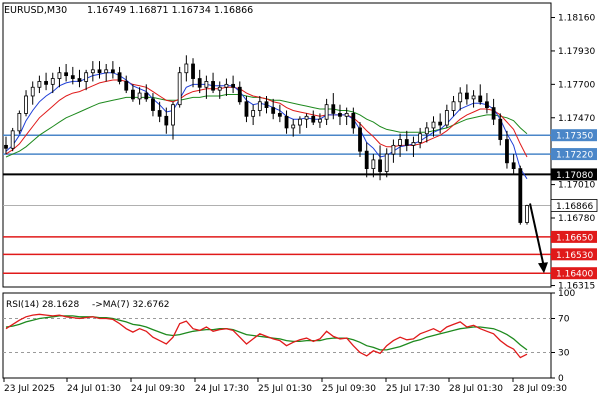 This screenshot has width=600, height=404. Describe the element at coordinates (576, 287) in the screenshot. I see `price-tick-label: 1.16315` at that location.